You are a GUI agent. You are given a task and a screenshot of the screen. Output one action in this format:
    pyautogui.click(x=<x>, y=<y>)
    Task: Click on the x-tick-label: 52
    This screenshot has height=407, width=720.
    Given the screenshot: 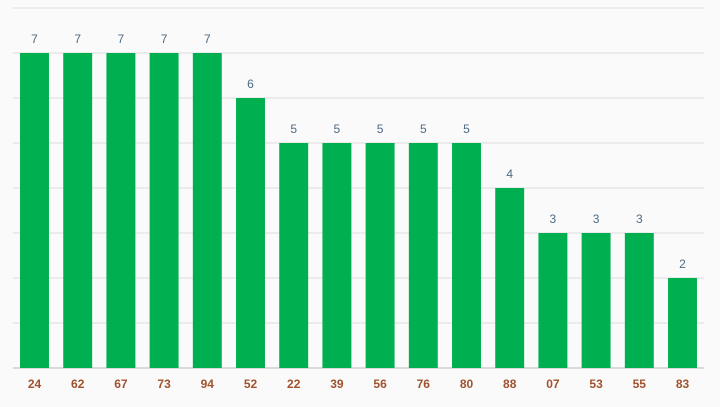 What is the action you would take?
    pyautogui.click(x=251, y=384)
    